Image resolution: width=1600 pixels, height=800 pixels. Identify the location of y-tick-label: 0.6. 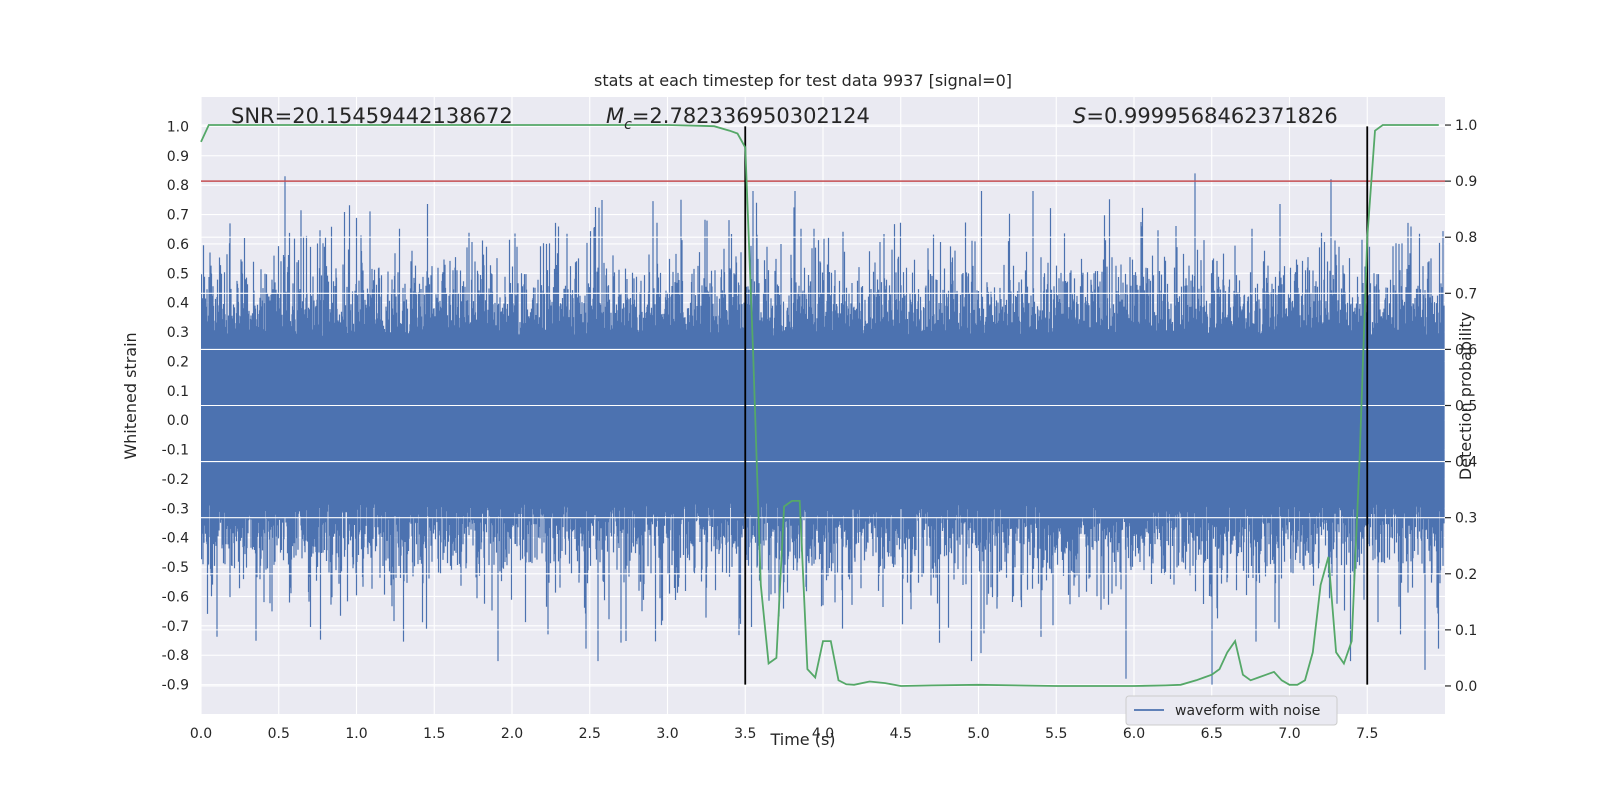
(178, 245).